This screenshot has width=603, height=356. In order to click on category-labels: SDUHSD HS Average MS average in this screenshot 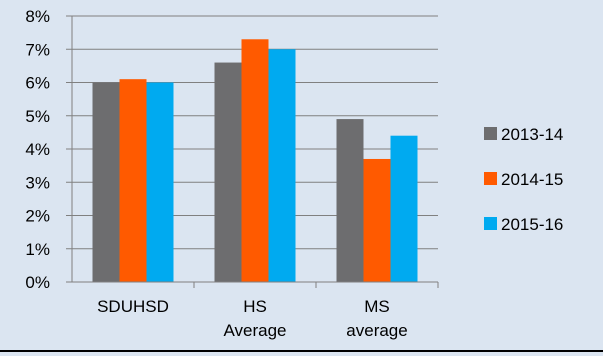, I will do `click(252, 318)`.